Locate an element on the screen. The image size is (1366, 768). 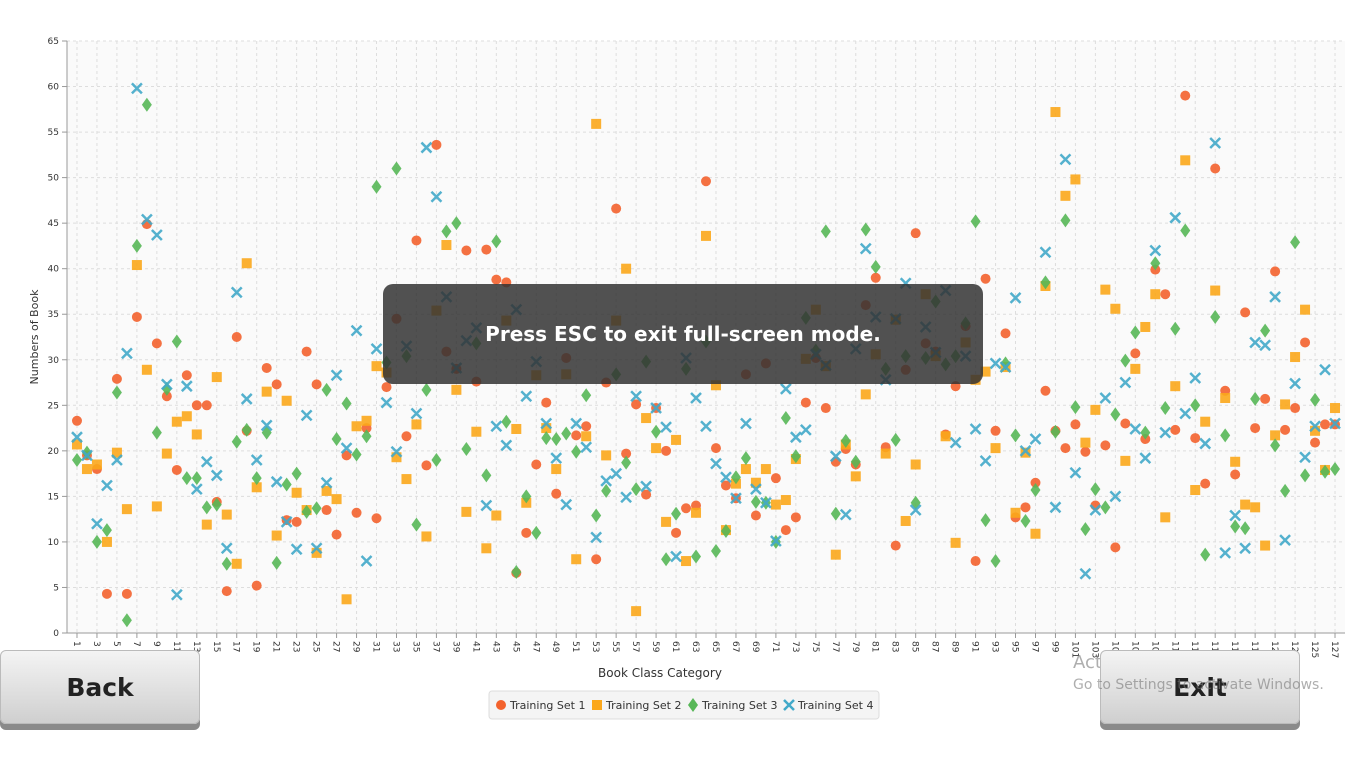
watermark-text: Go to Settings to activate Windows. is located at coordinates (1198, 685).